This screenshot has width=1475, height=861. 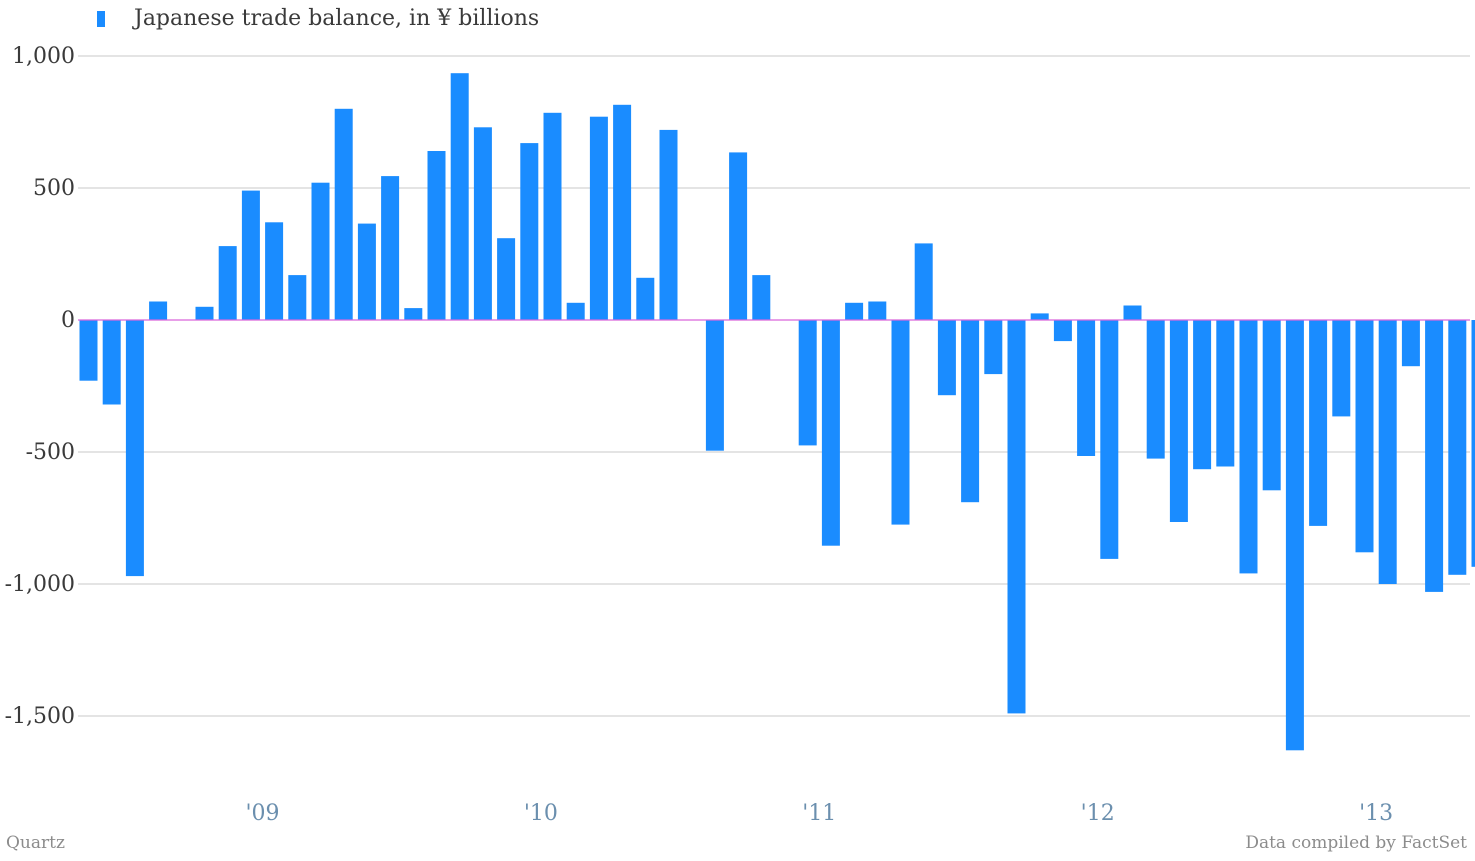 I want to click on x-tick-label: '09, so click(x=262, y=813).